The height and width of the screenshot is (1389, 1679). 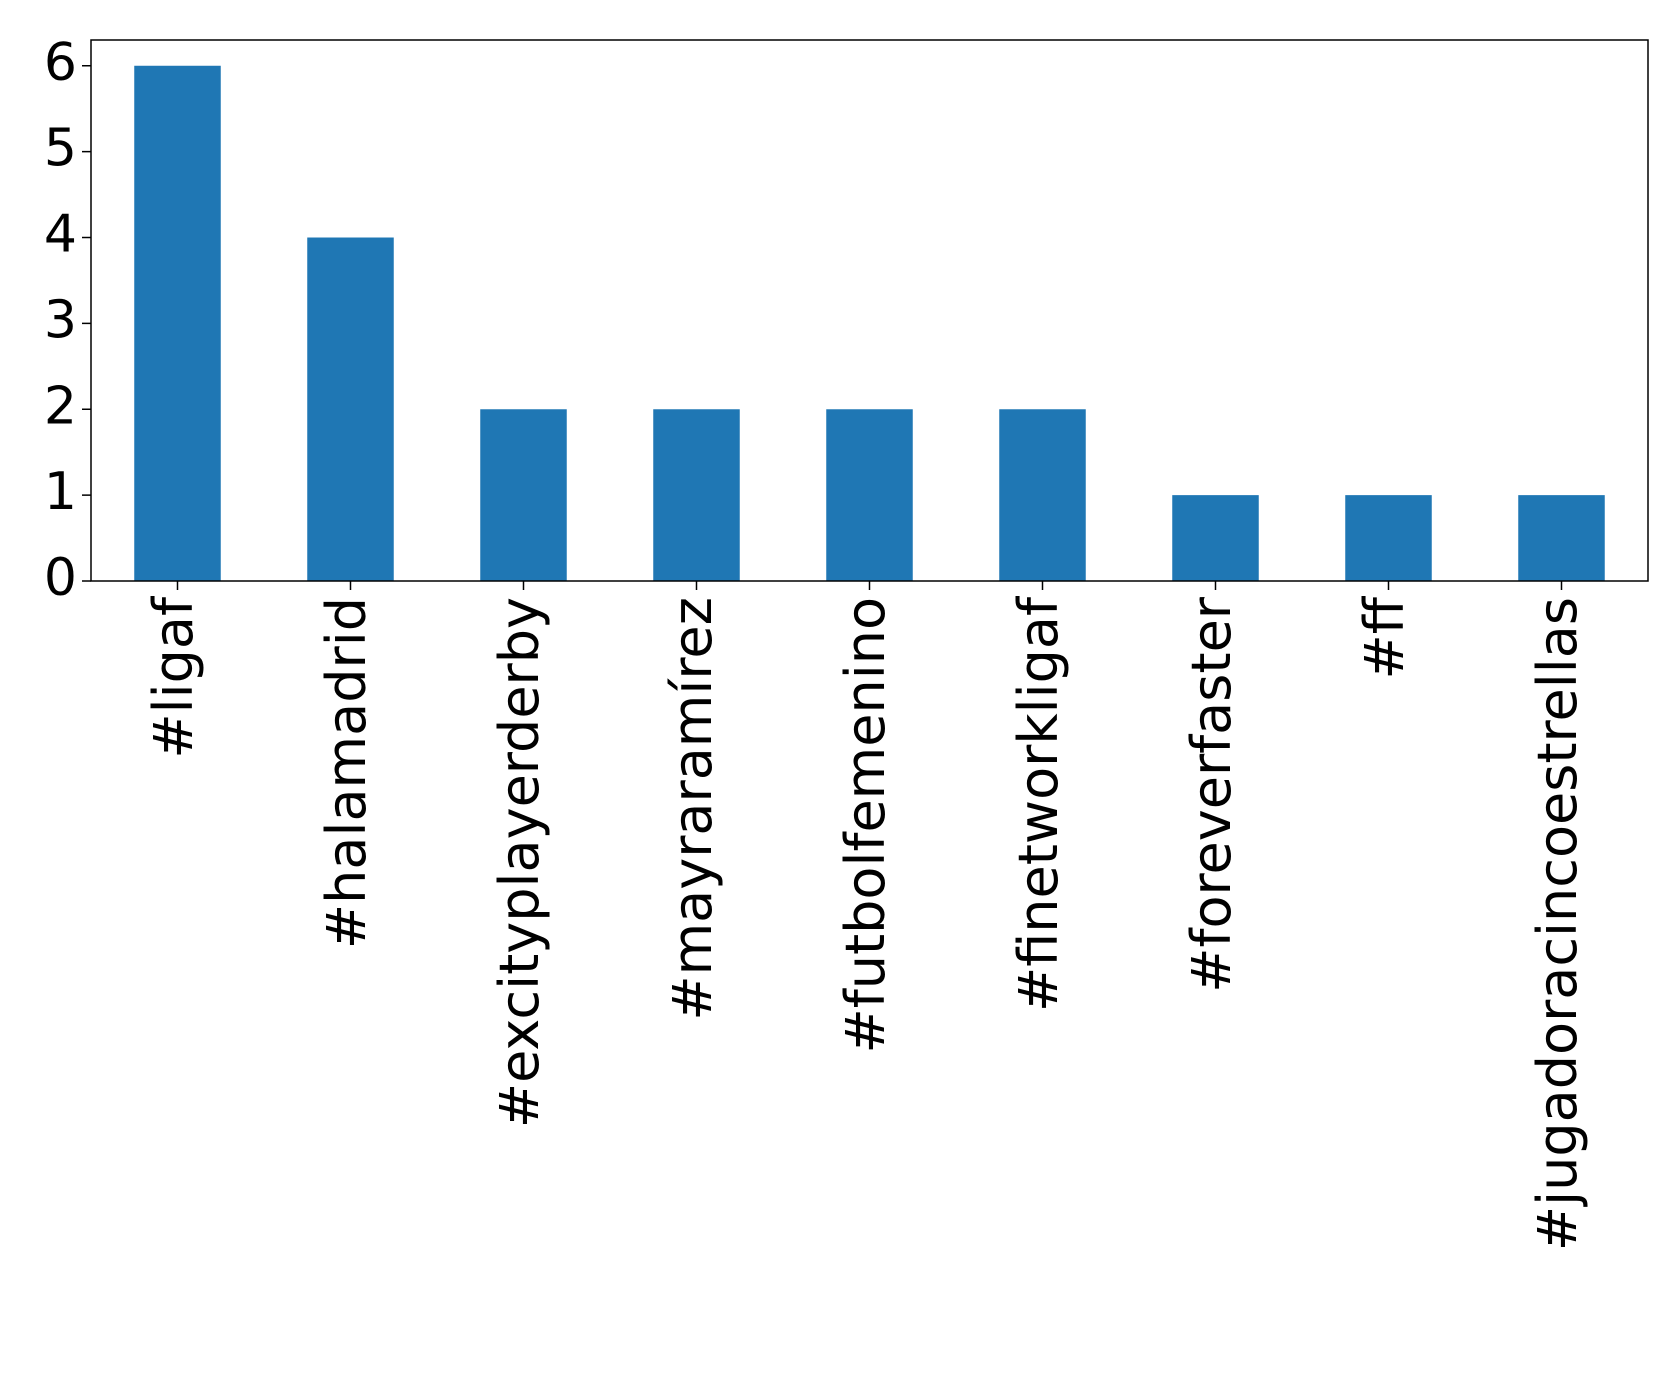 What do you see at coordinates (346, 773) in the screenshot?
I see `x-tick-label: #halamadrid` at bounding box center [346, 773].